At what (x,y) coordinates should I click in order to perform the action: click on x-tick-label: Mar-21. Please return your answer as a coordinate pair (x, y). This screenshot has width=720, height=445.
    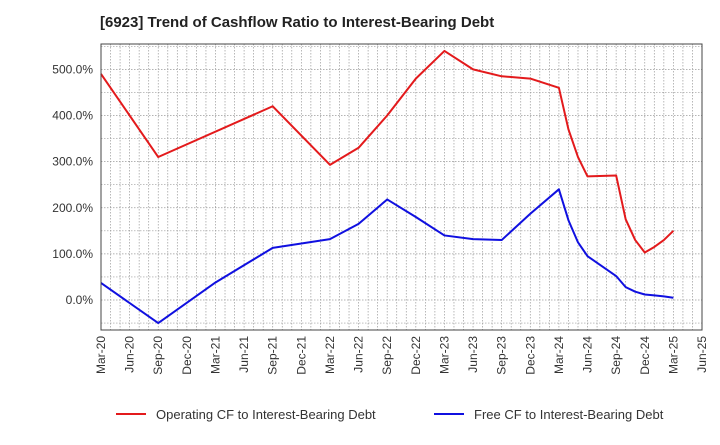
    Looking at the image, I should click on (215, 355).